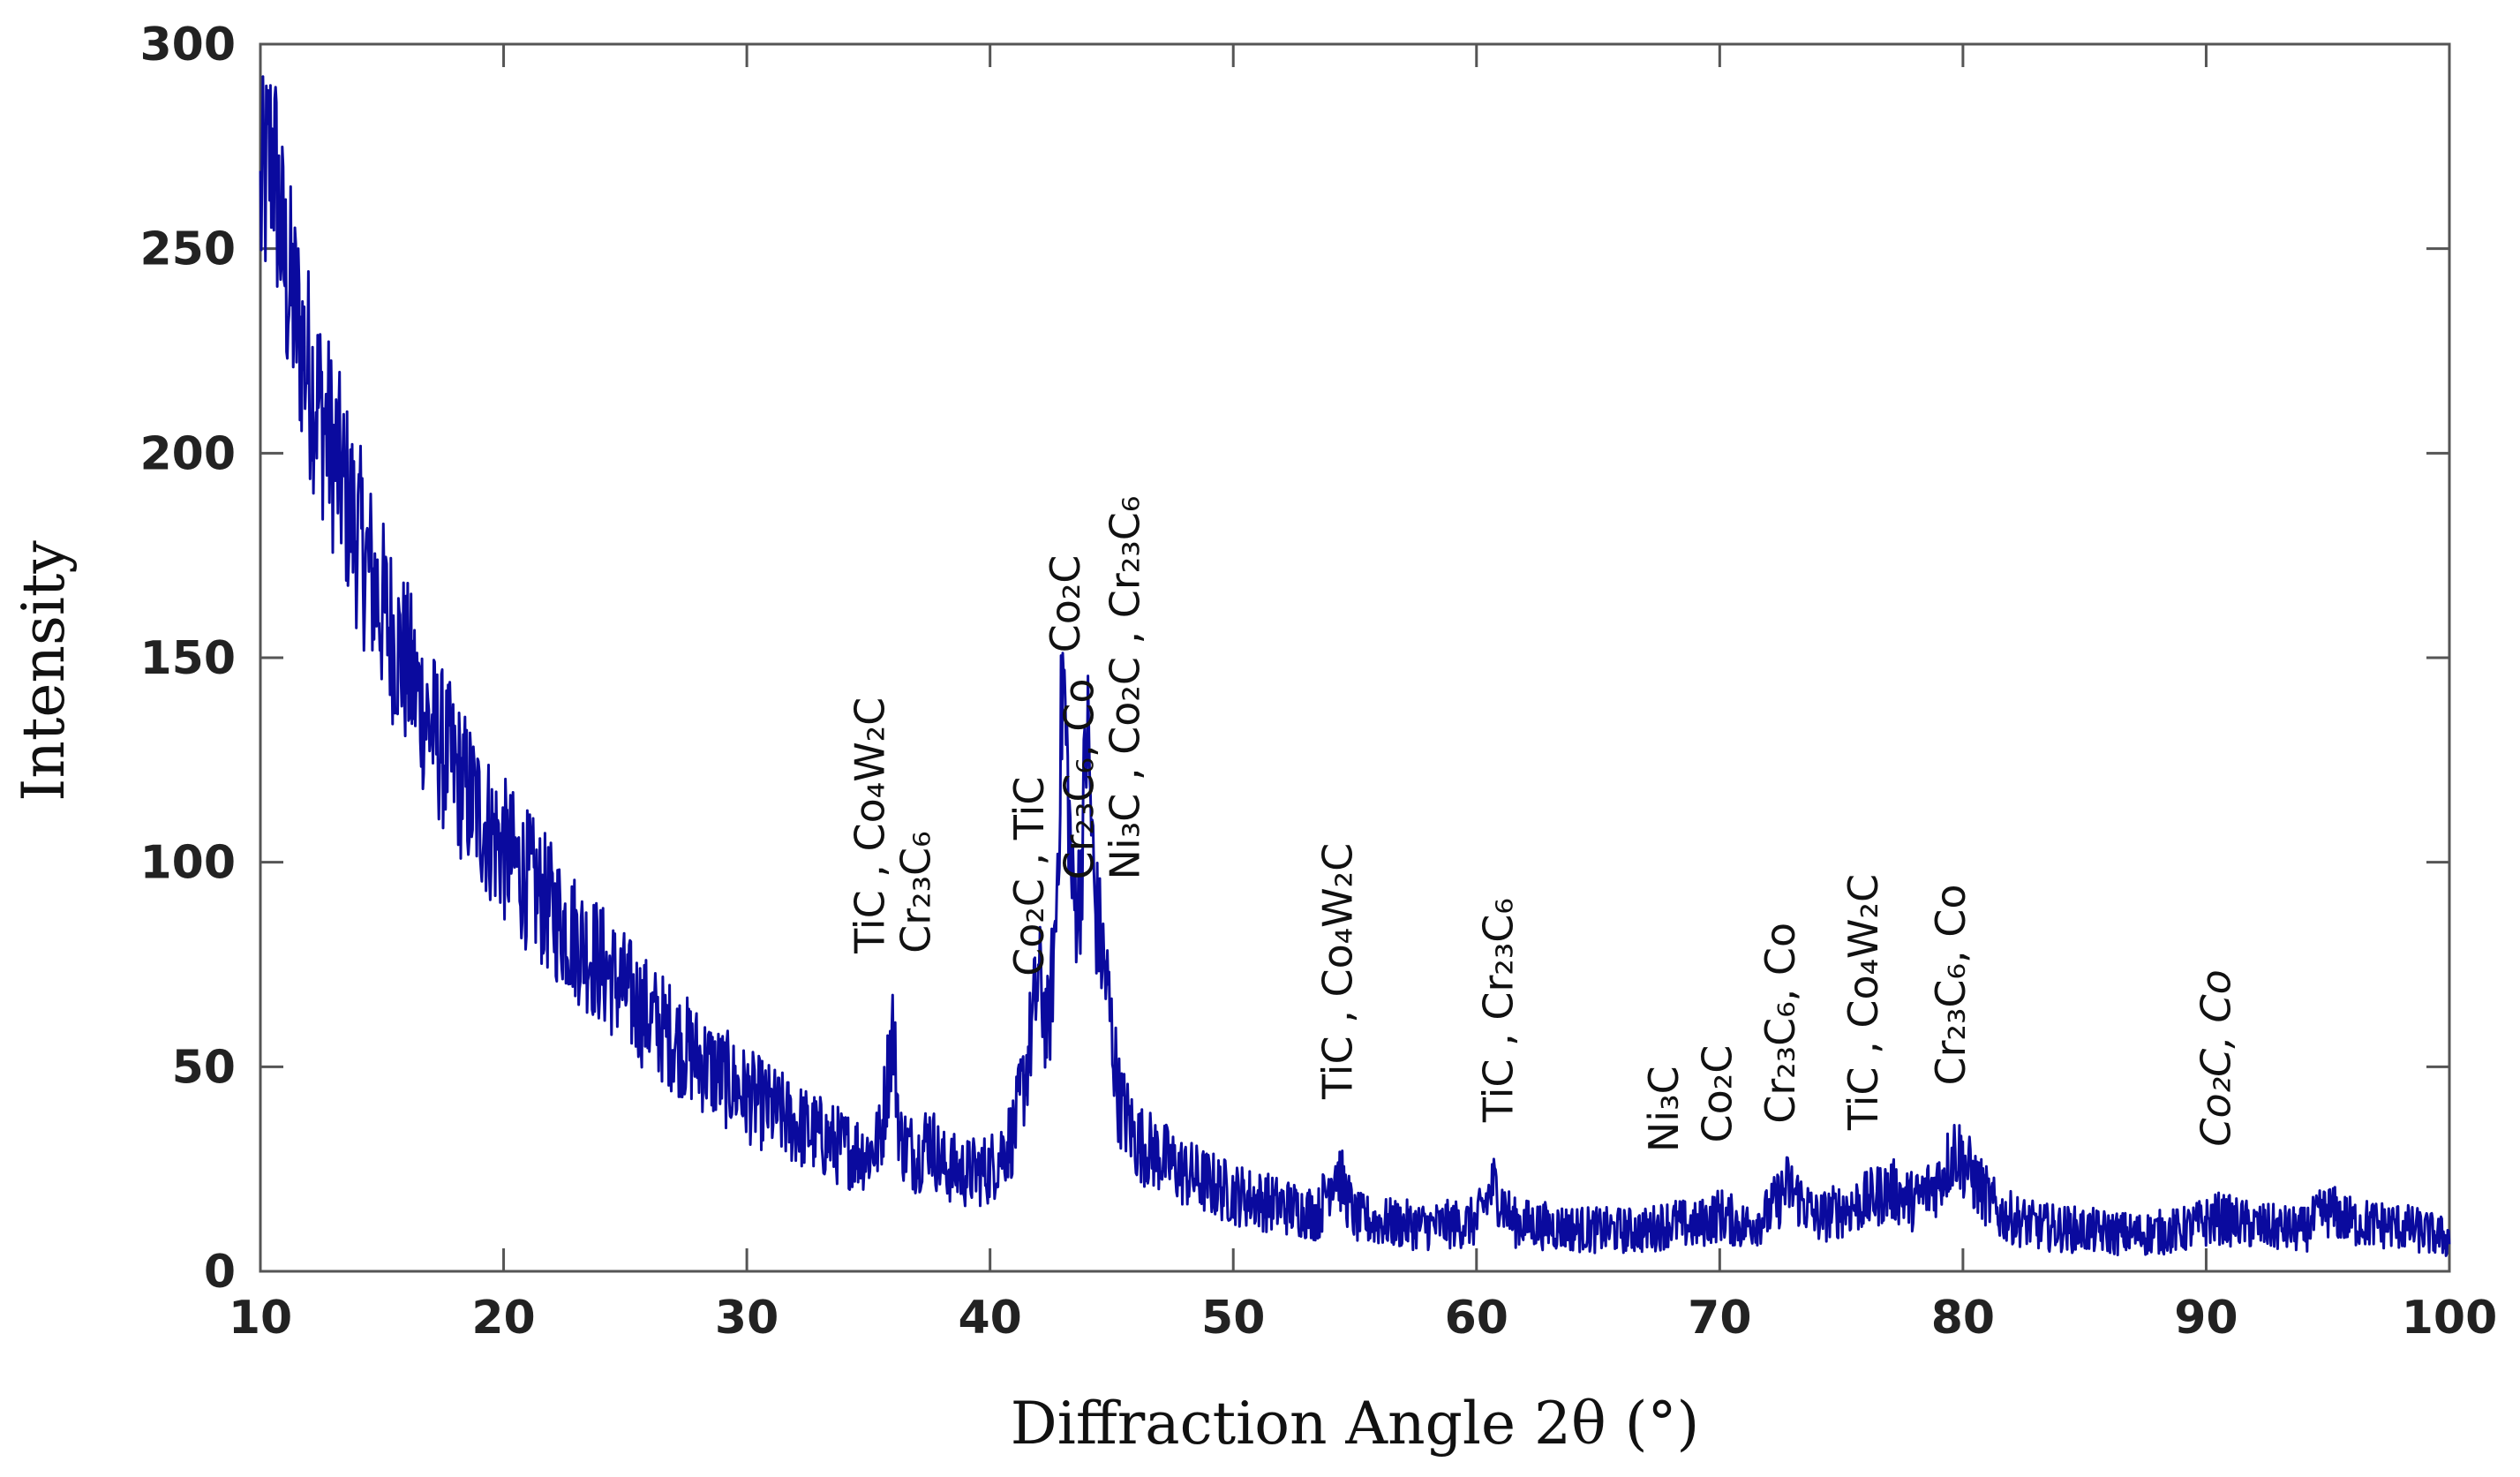 Image resolution: width=2520 pixels, height=1477 pixels. I want to click on x-tick-label: 90, so click(2206, 1319).